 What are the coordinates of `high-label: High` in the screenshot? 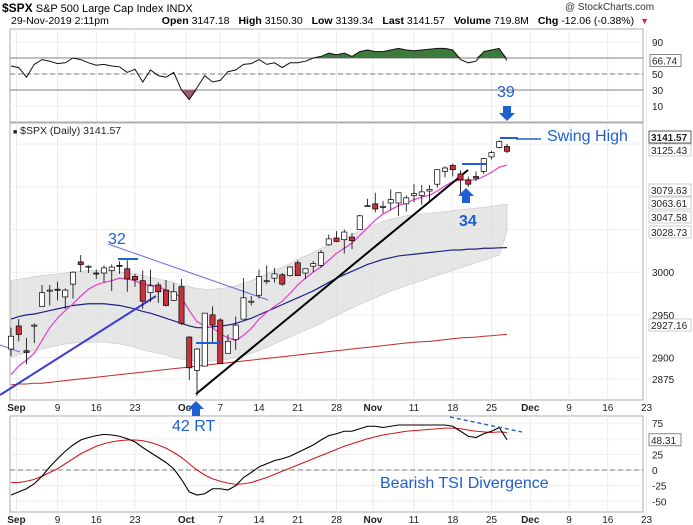 It's located at (250, 21).